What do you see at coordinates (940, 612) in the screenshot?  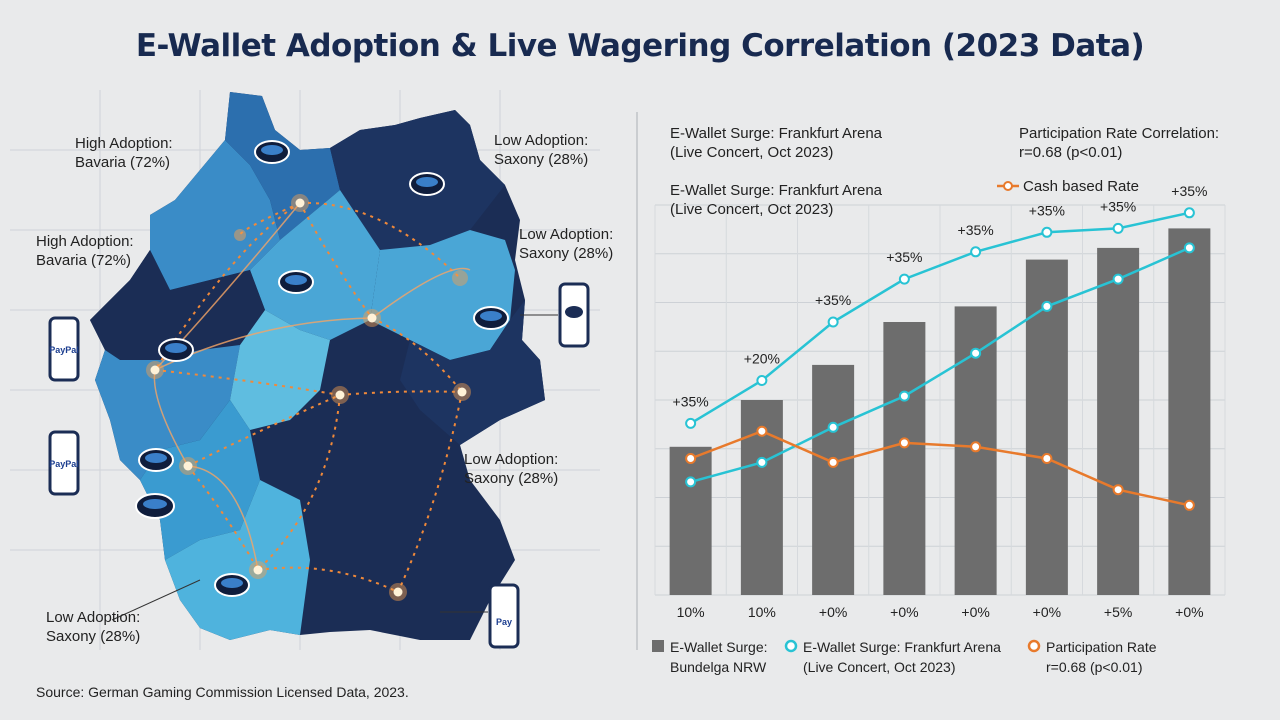 I see `x-tick-labels: 10% 10% +0% +0% +0% +0% +5% +0%` at bounding box center [940, 612].